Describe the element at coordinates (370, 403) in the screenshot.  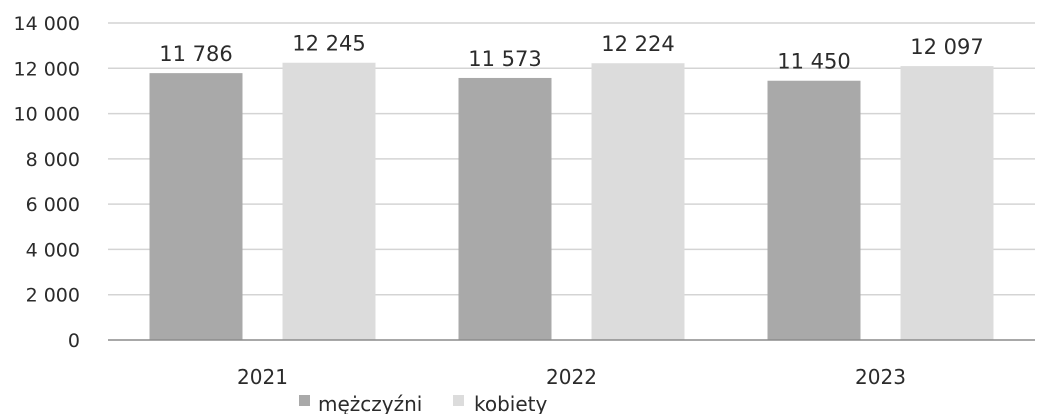
I see `legend-label-men: mężczyźni` at that location.